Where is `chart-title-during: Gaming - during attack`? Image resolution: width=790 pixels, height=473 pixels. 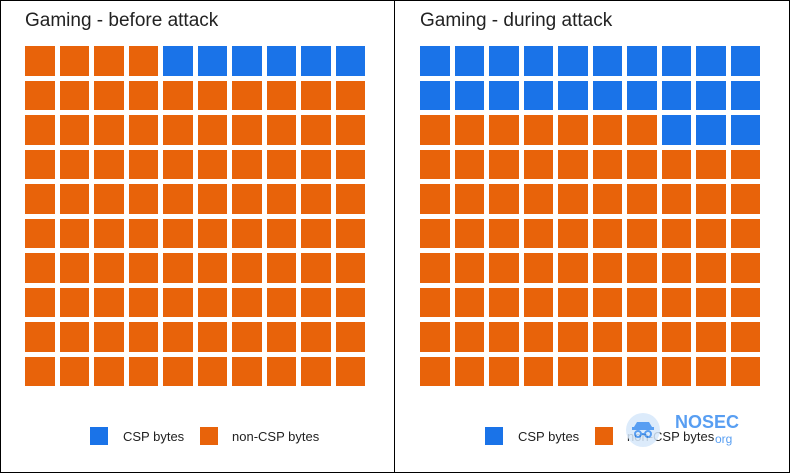
chart-title-during: Gaming - during attack is located at coordinates (516, 20).